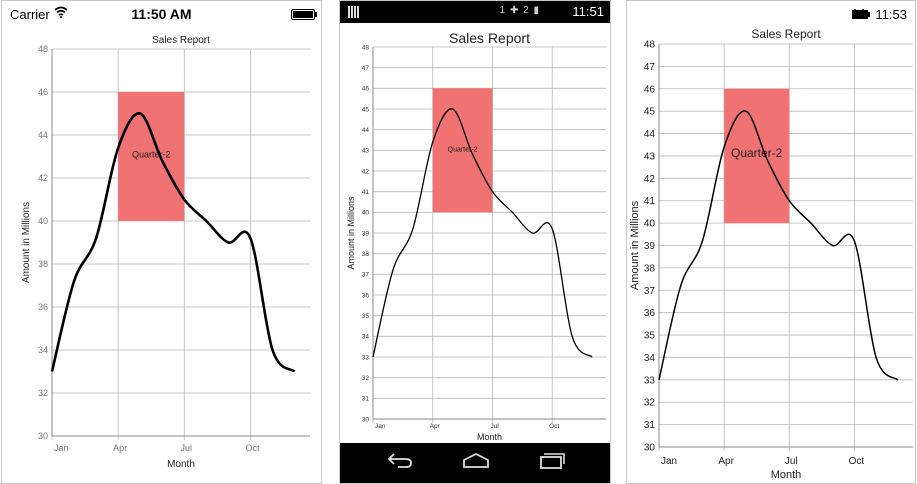 This screenshot has height=484, width=917. Describe the element at coordinates (519, 10) in the screenshot. I see `status-icons: 1 ✚ 2 ▮` at that location.